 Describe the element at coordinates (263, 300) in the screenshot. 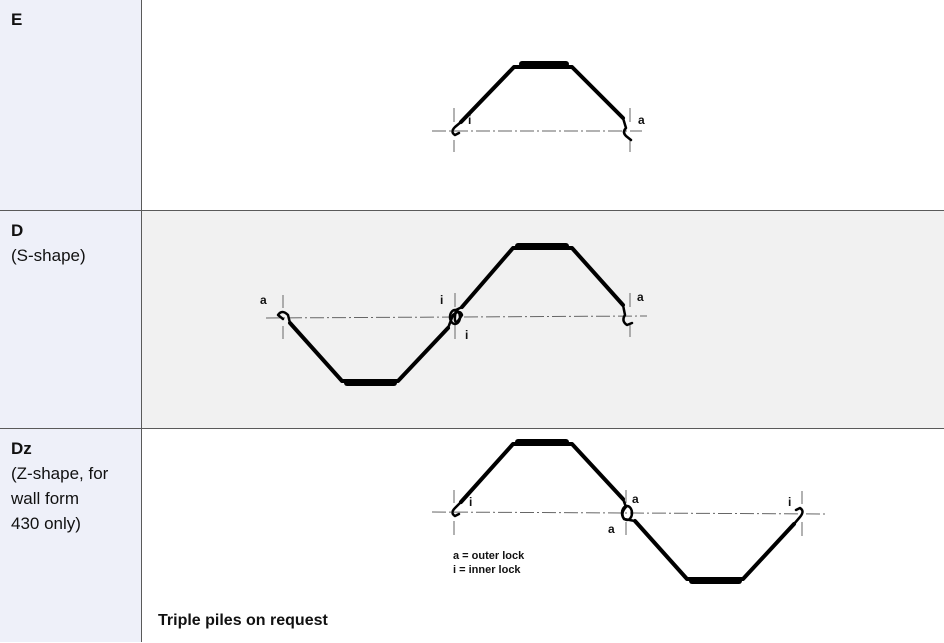

I see `lock-label-left: a` at that location.